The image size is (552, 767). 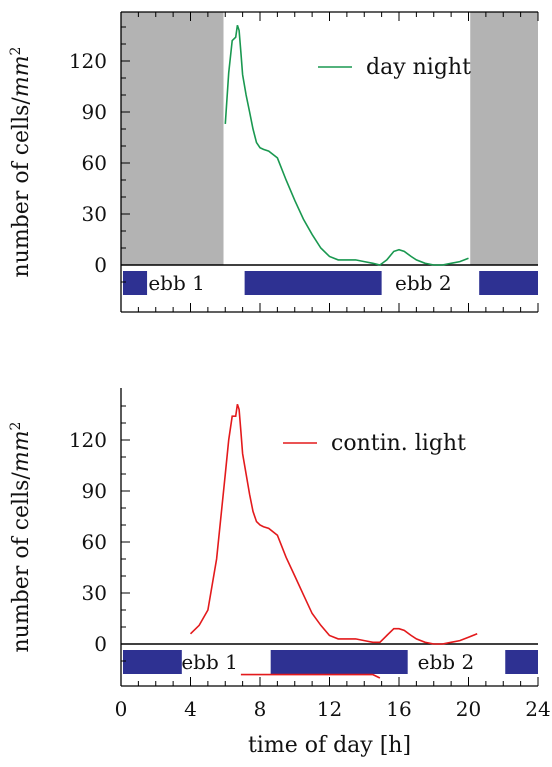 What do you see at coordinates (190, 709) in the screenshot?
I see `x-tick-label: 4` at bounding box center [190, 709].